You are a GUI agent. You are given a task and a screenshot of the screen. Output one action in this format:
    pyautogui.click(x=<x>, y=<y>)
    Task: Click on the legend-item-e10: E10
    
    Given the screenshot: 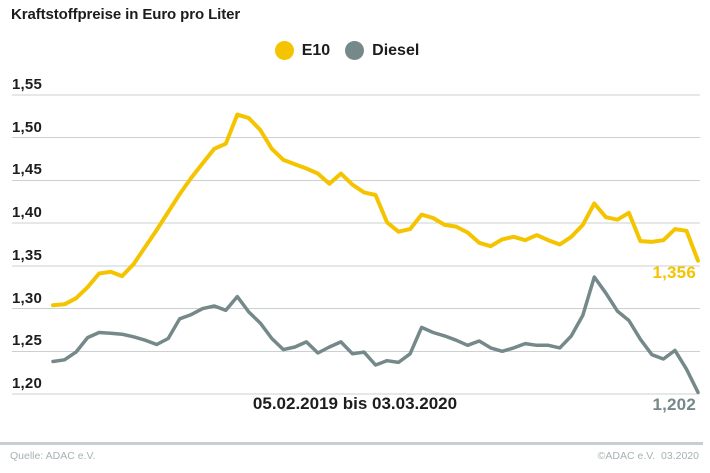 What is the action you would take?
    pyautogui.click(x=302, y=50)
    